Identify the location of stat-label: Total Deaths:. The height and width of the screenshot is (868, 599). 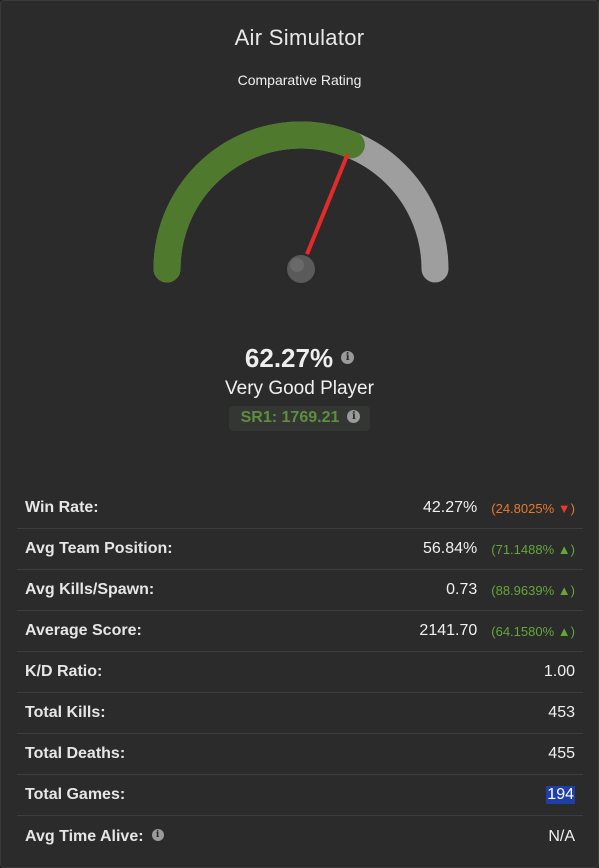
(75, 753).